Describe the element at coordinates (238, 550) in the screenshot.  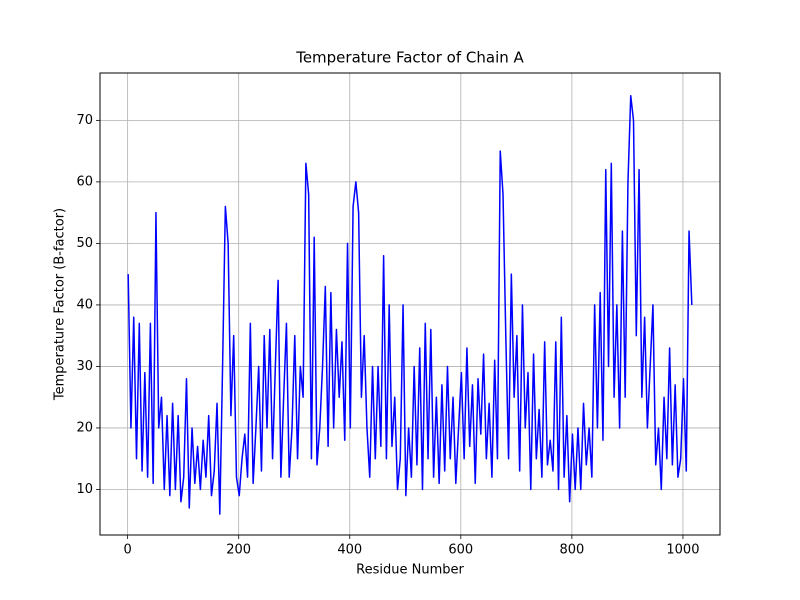
I see `x-tick-label: 200` at that location.